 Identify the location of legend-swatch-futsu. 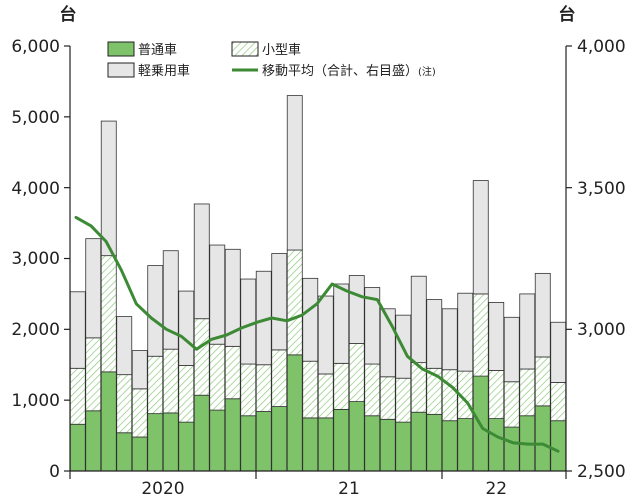
(121, 49).